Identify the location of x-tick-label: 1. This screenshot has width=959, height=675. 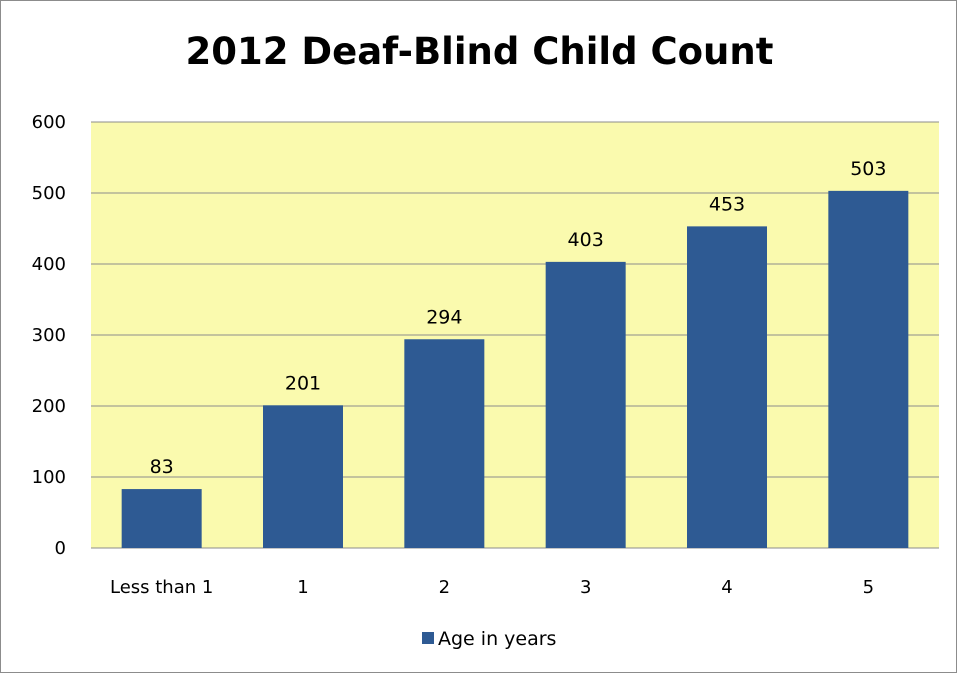
(302, 587).